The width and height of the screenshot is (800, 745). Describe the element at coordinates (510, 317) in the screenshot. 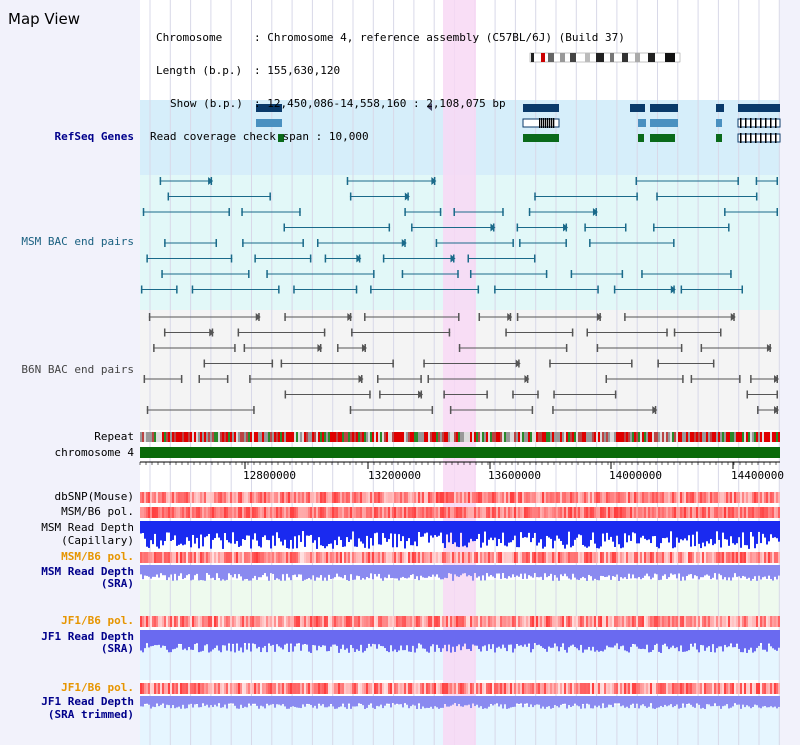

I see `b6n-bac-pair-arrow` at that location.